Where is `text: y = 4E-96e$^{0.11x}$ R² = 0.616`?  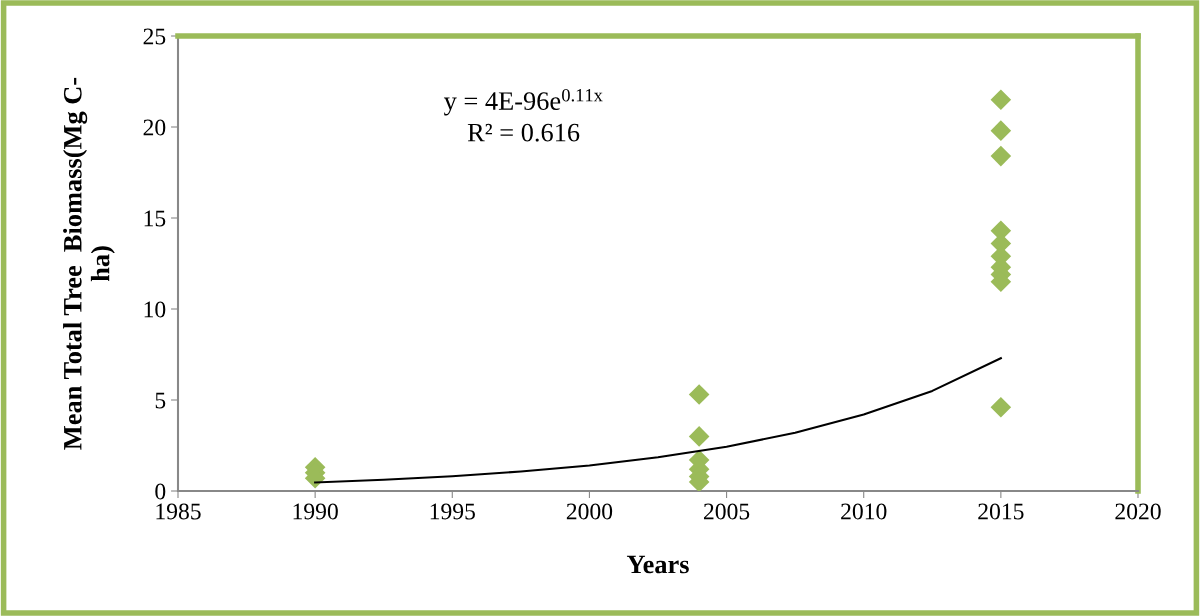
text: y = 4E-96e$^{0.11x}$ R² = 0.616 is located at coordinates (523, 115).